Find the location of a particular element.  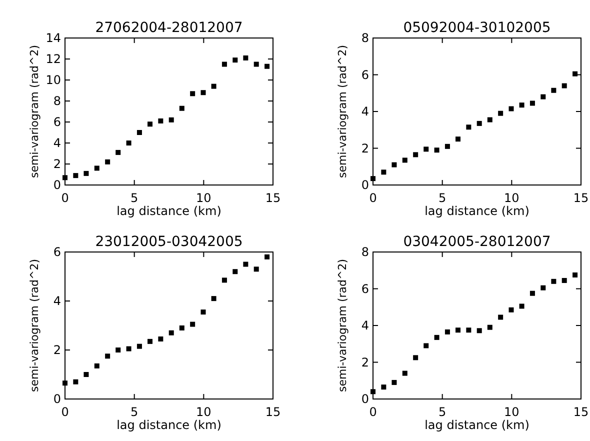

chart-title: 23012005-03042005 is located at coordinates (169, 242).